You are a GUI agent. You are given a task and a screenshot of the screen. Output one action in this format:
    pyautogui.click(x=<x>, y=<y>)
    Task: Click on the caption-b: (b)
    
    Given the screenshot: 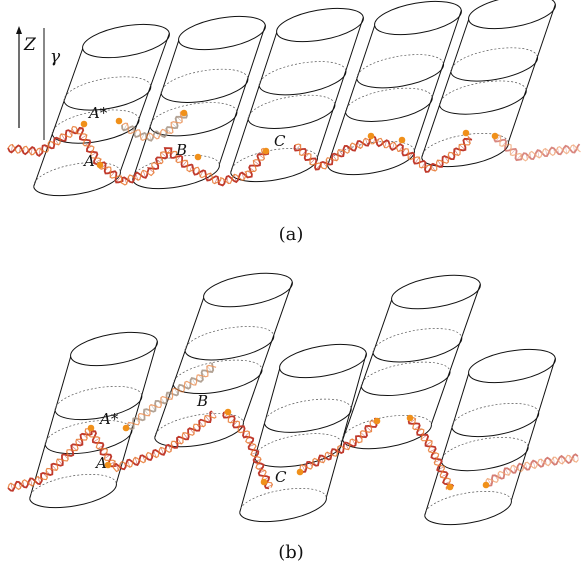 What is the action you would take?
    pyautogui.click(x=291, y=552)
    